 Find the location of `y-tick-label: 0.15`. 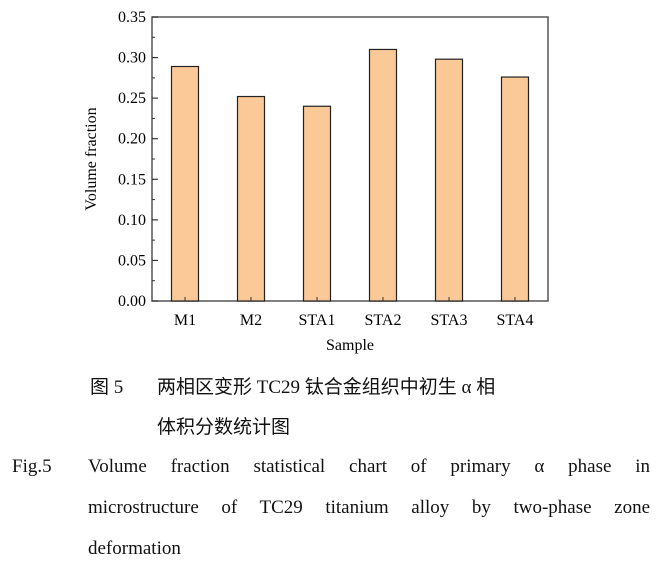

y-tick-label: 0.15 is located at coordinates (132, 179).